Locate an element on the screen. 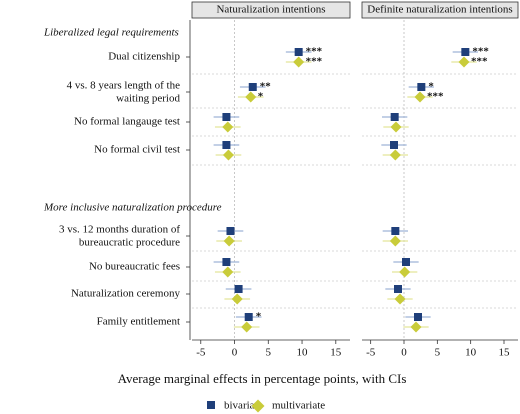 The image size is (520, 414). category-label: No formal civil test is located at coordinates (137, 150).